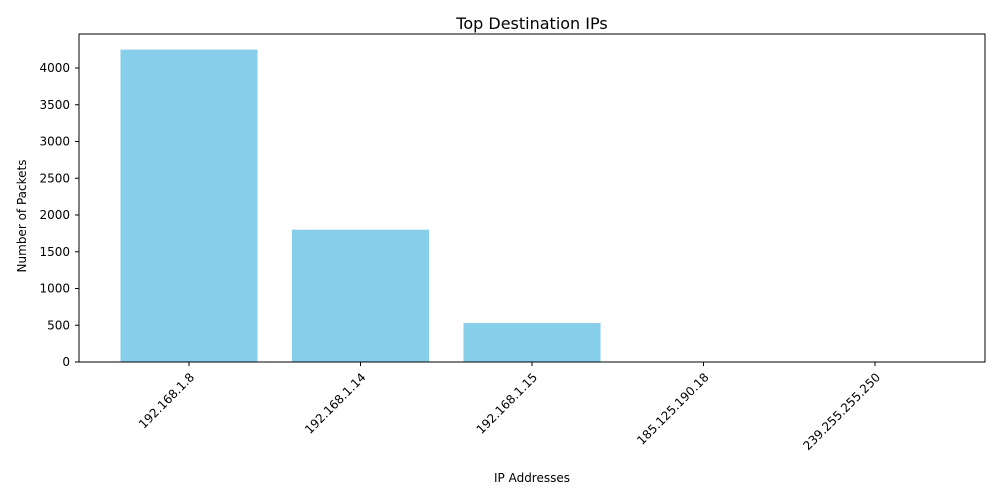  Describe the element at coordinates (66, 362) in the screenshot. I see `y-tick-label-0: 0` at that location.